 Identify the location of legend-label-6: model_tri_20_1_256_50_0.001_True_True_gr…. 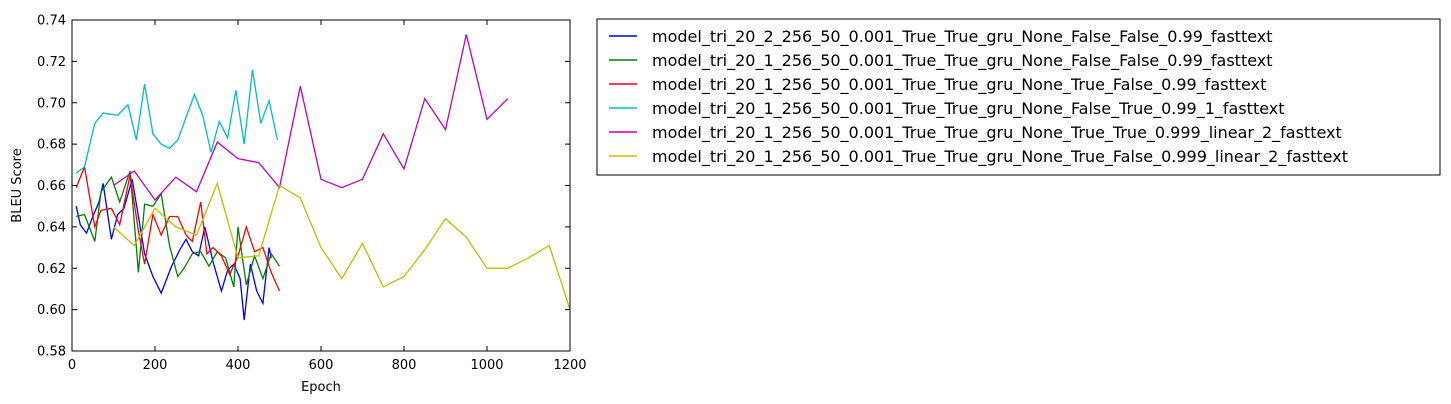
(1000, 157).